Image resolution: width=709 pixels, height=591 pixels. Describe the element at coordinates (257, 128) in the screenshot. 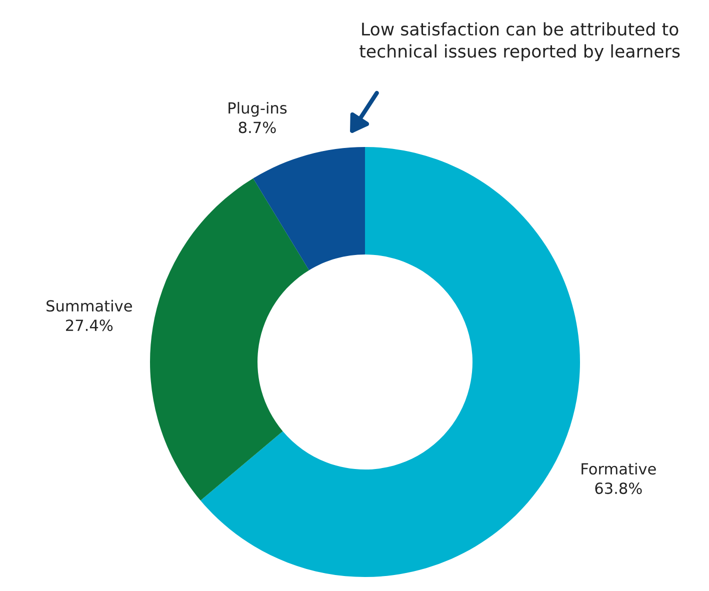

I see `data-label: 8.7%` at that location.